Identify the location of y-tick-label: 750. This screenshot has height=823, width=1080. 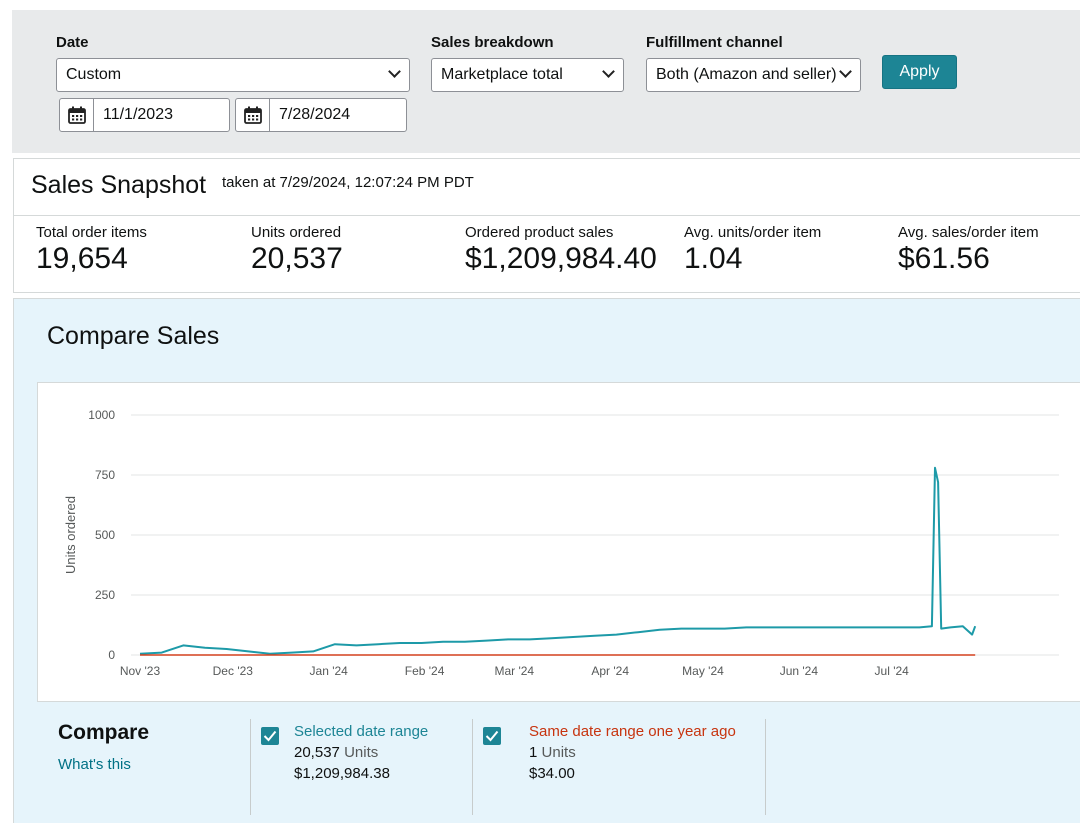
(105, 475).